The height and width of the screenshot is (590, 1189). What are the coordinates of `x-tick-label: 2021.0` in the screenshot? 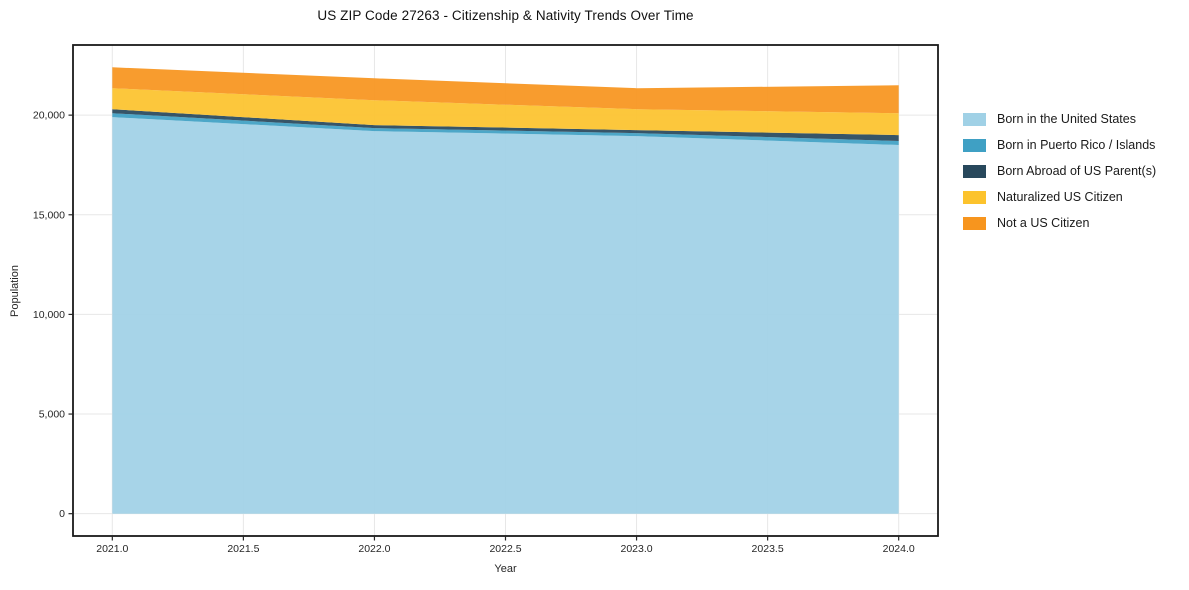 It's located at (112, 549).